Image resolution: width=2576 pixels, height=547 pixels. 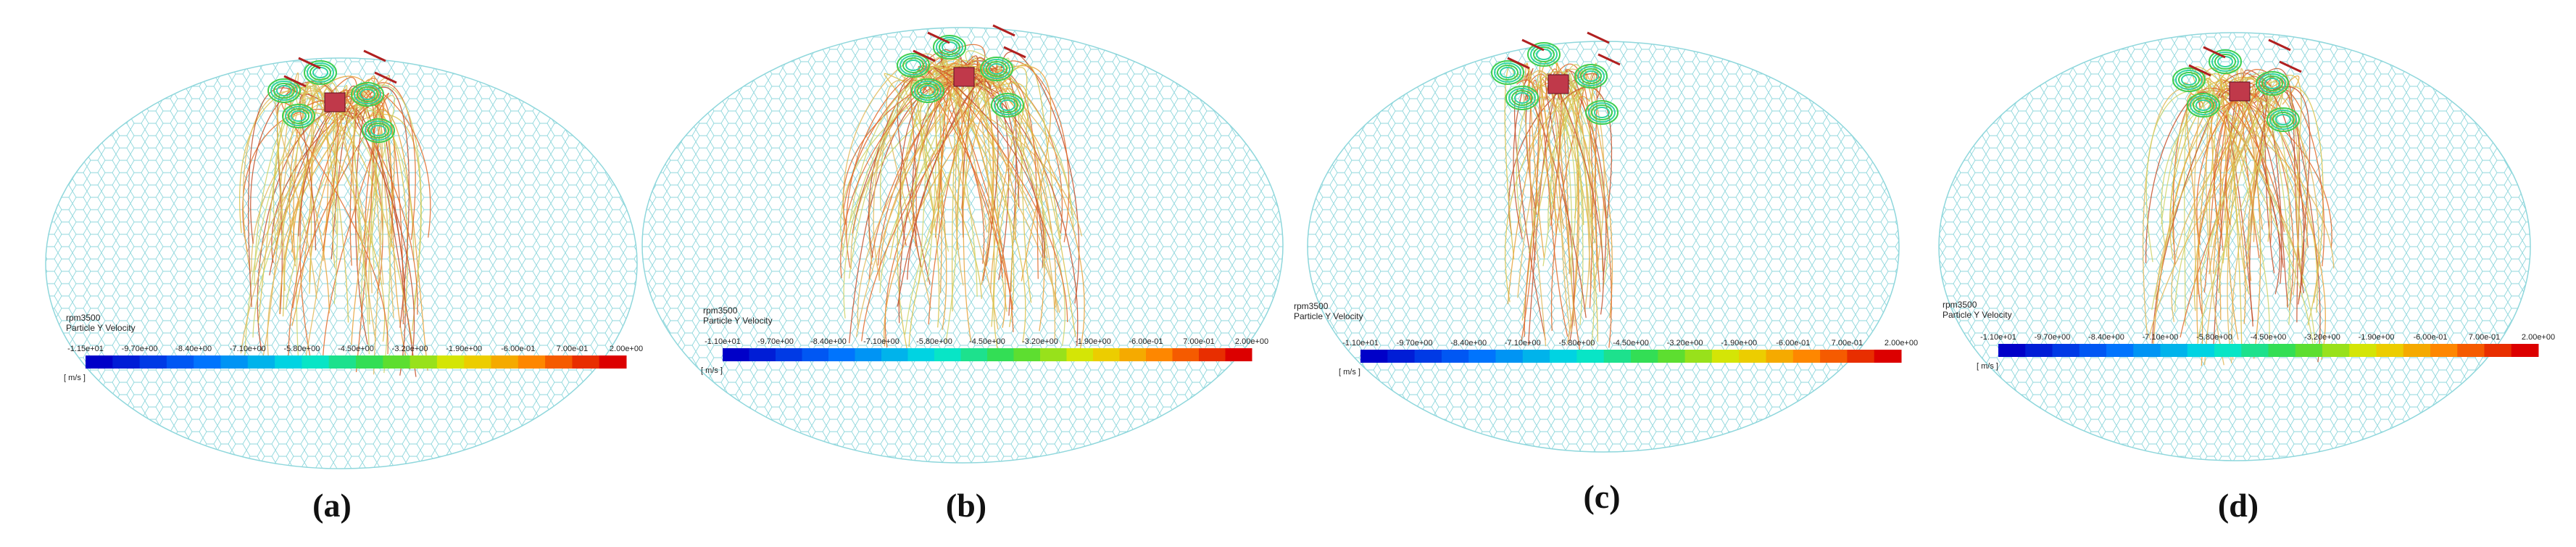 I want to click on legend-unit: [ m/s ], so click(x=1987, y=366).